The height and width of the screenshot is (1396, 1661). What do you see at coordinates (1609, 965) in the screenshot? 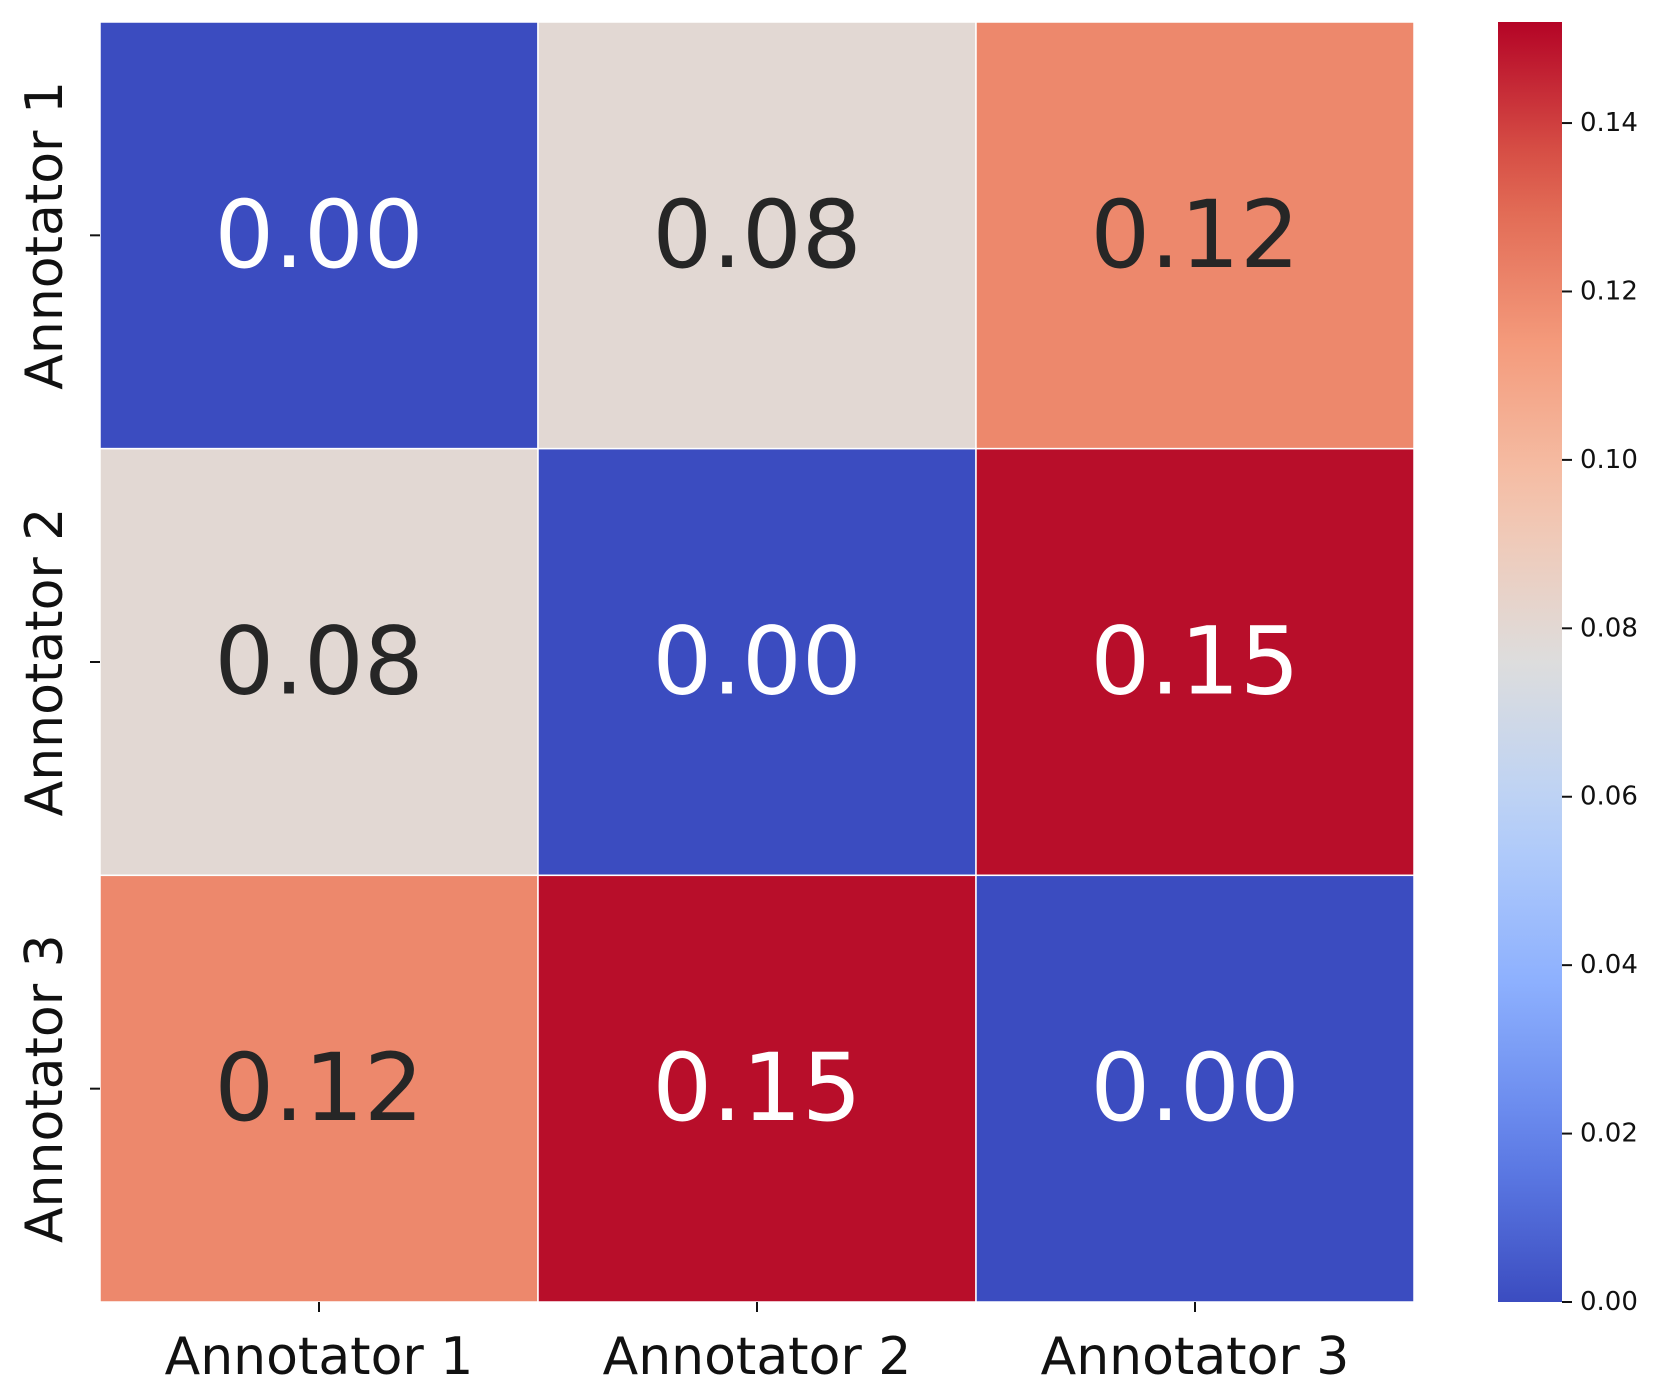
I see `colorbar-tick-label-3: 0.04` at bounding box center [1609, 965].